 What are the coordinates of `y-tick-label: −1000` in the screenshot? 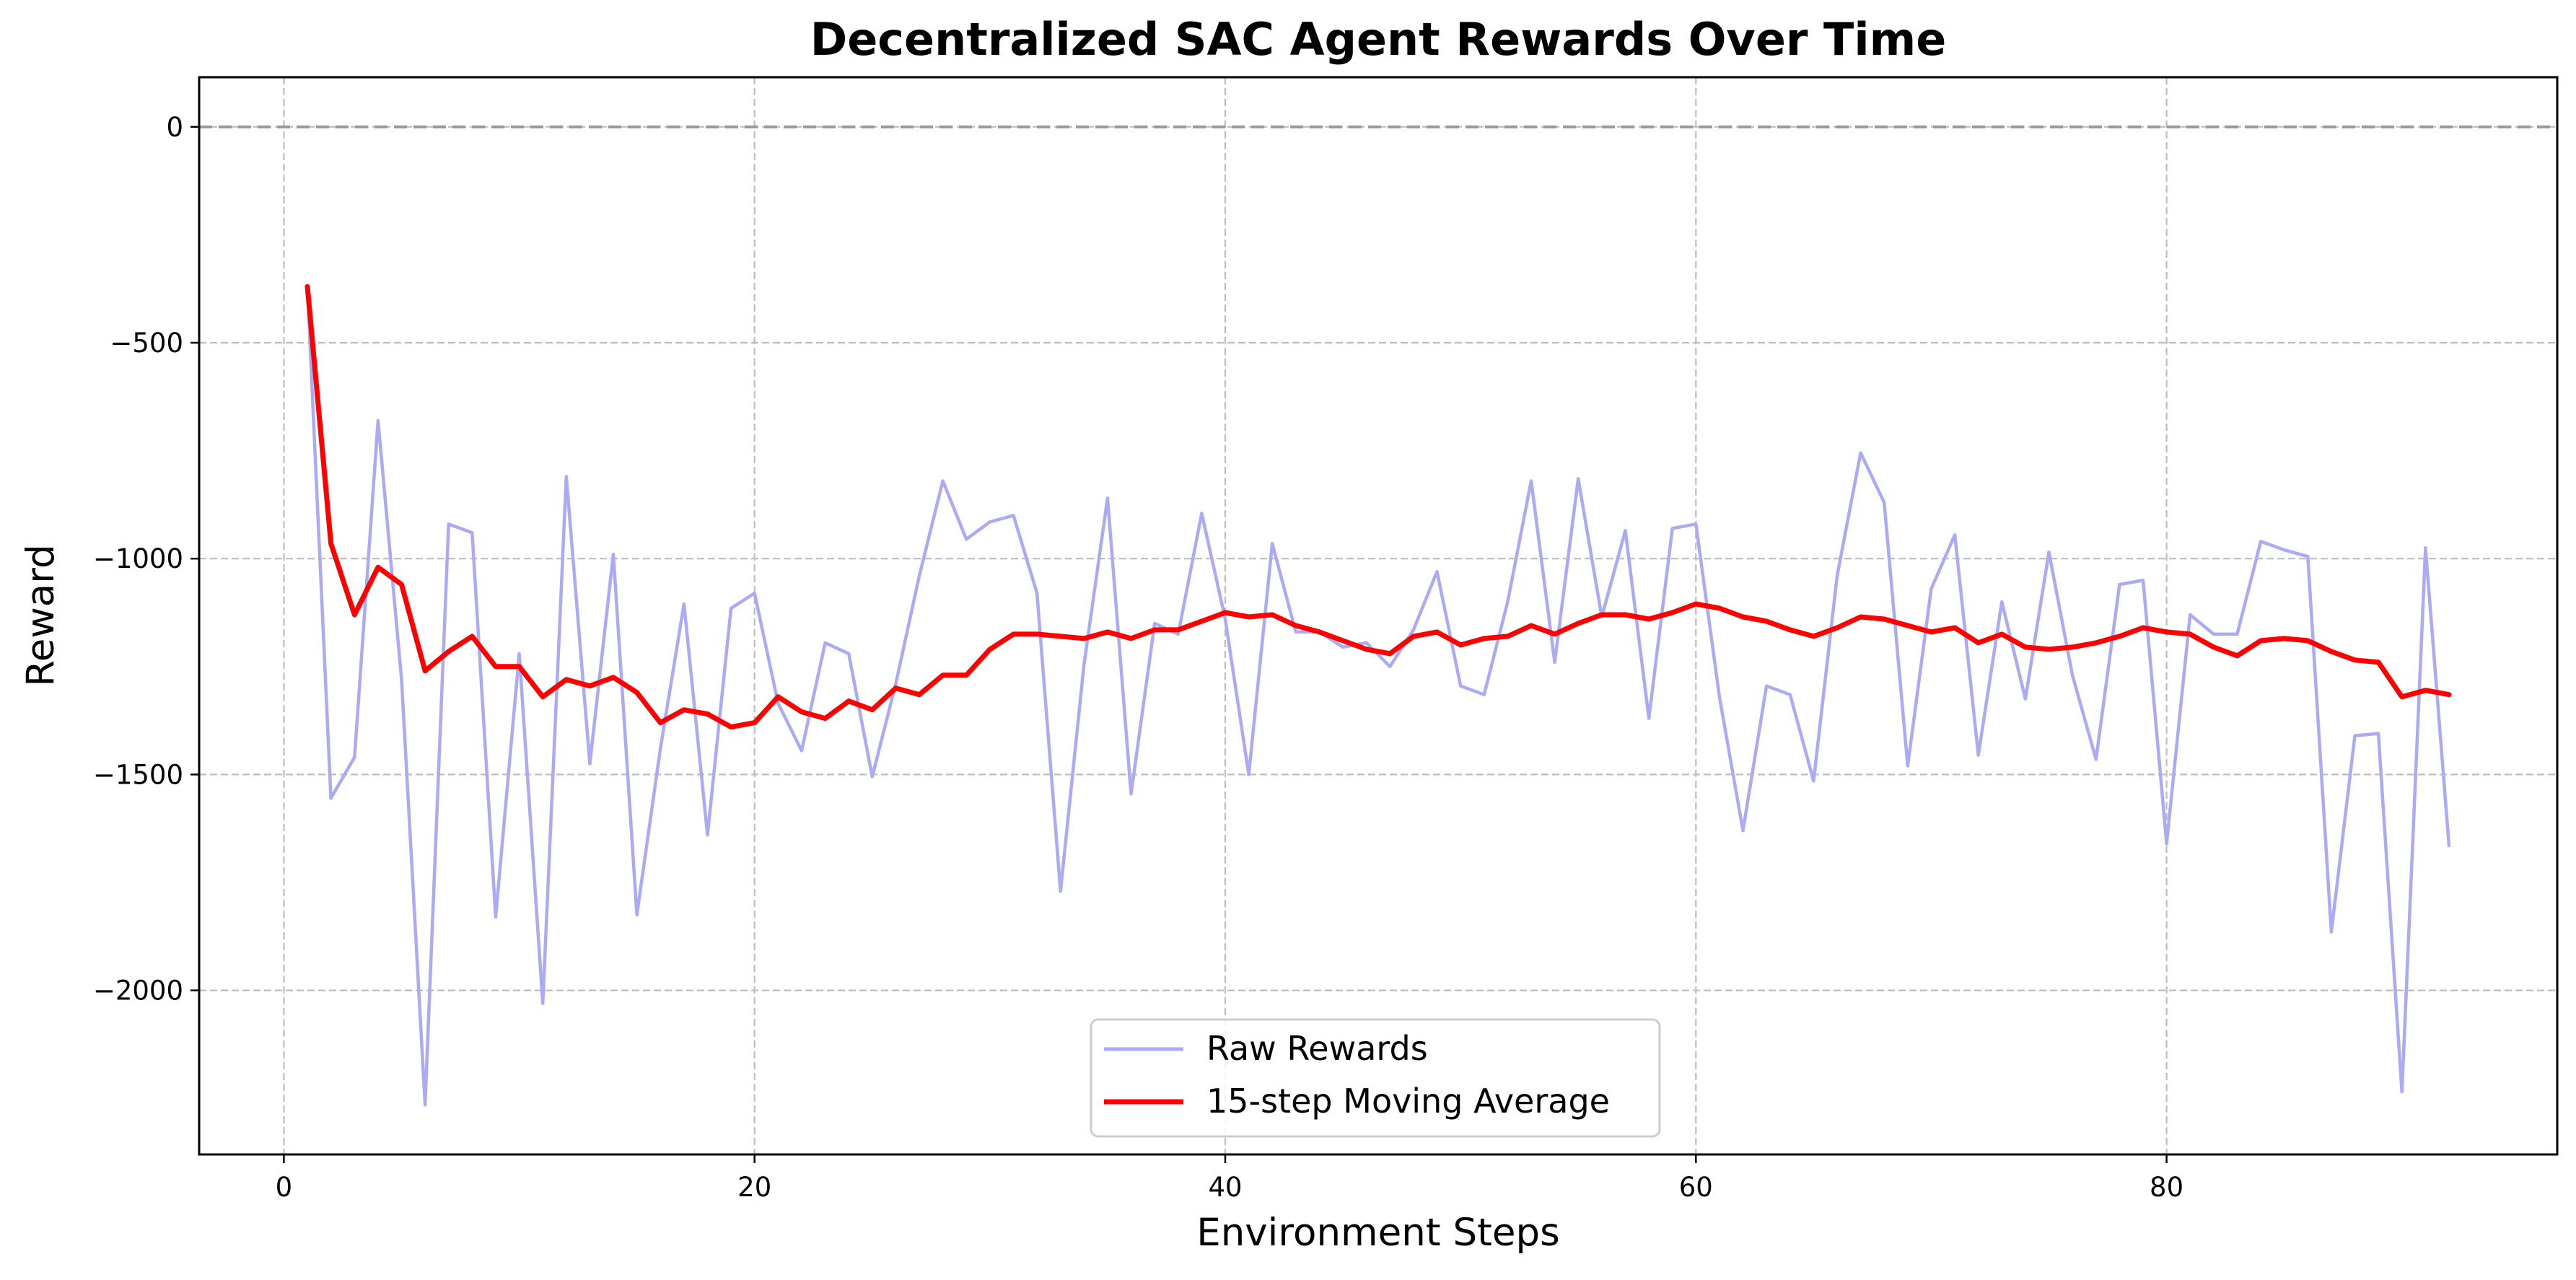 It's located at (138, 558).